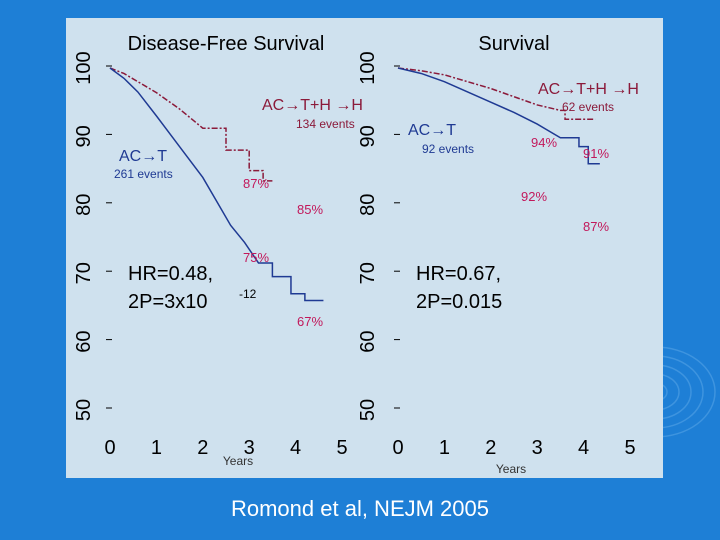 The width and height of the screenshot is (720, 540). I want to click on os-x-tick-5: 5, so click(629, 448).